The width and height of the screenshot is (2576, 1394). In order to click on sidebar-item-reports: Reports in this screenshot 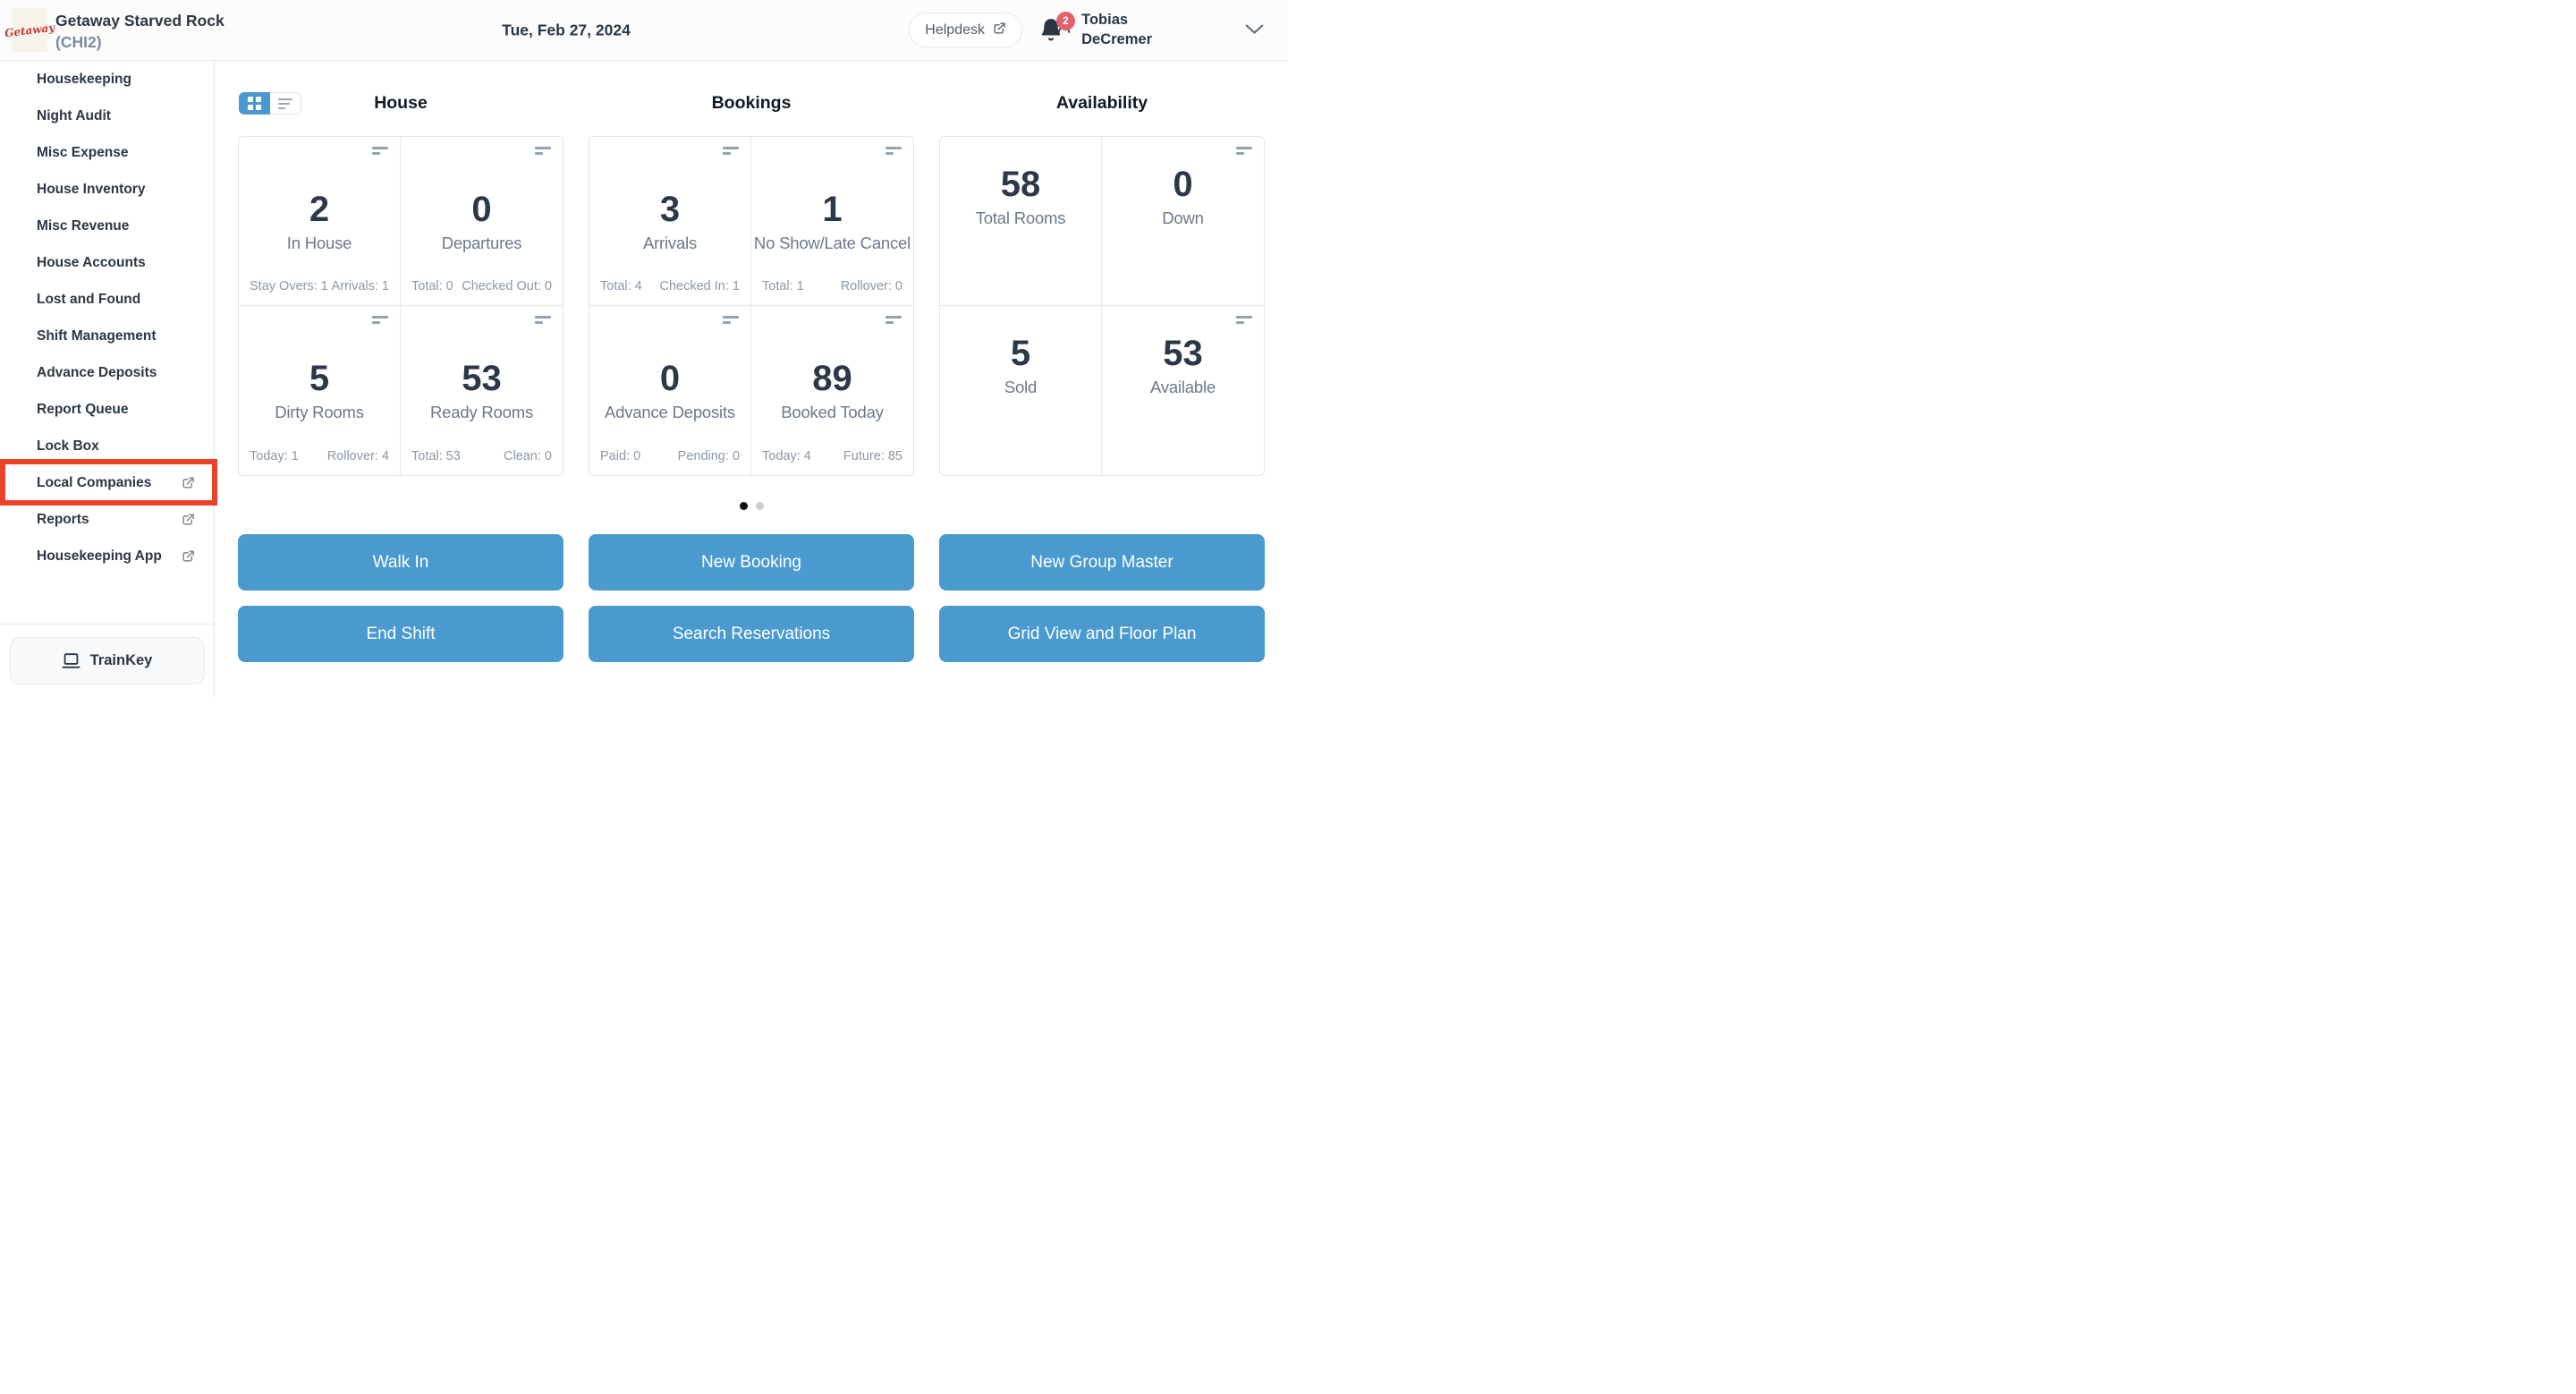, I will do `click(107, 519)`.